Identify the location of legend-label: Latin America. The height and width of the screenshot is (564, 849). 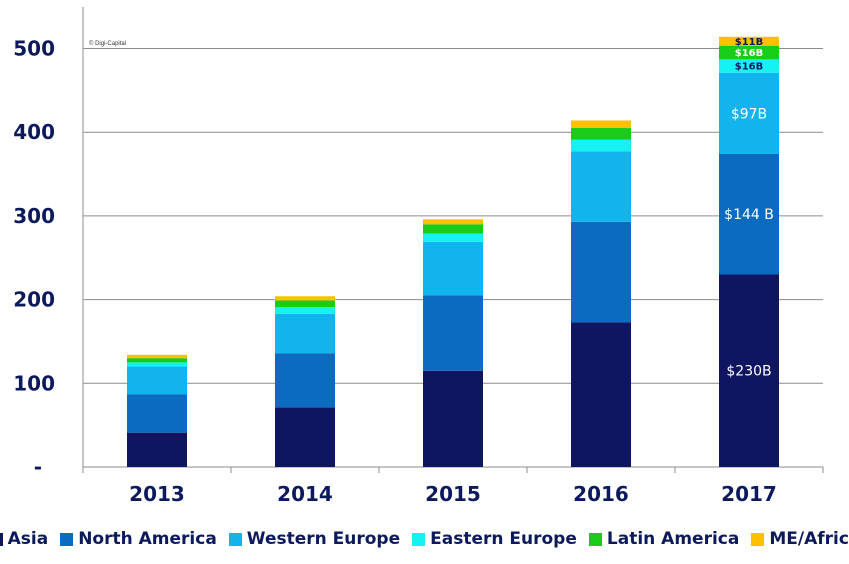
(673, 539).